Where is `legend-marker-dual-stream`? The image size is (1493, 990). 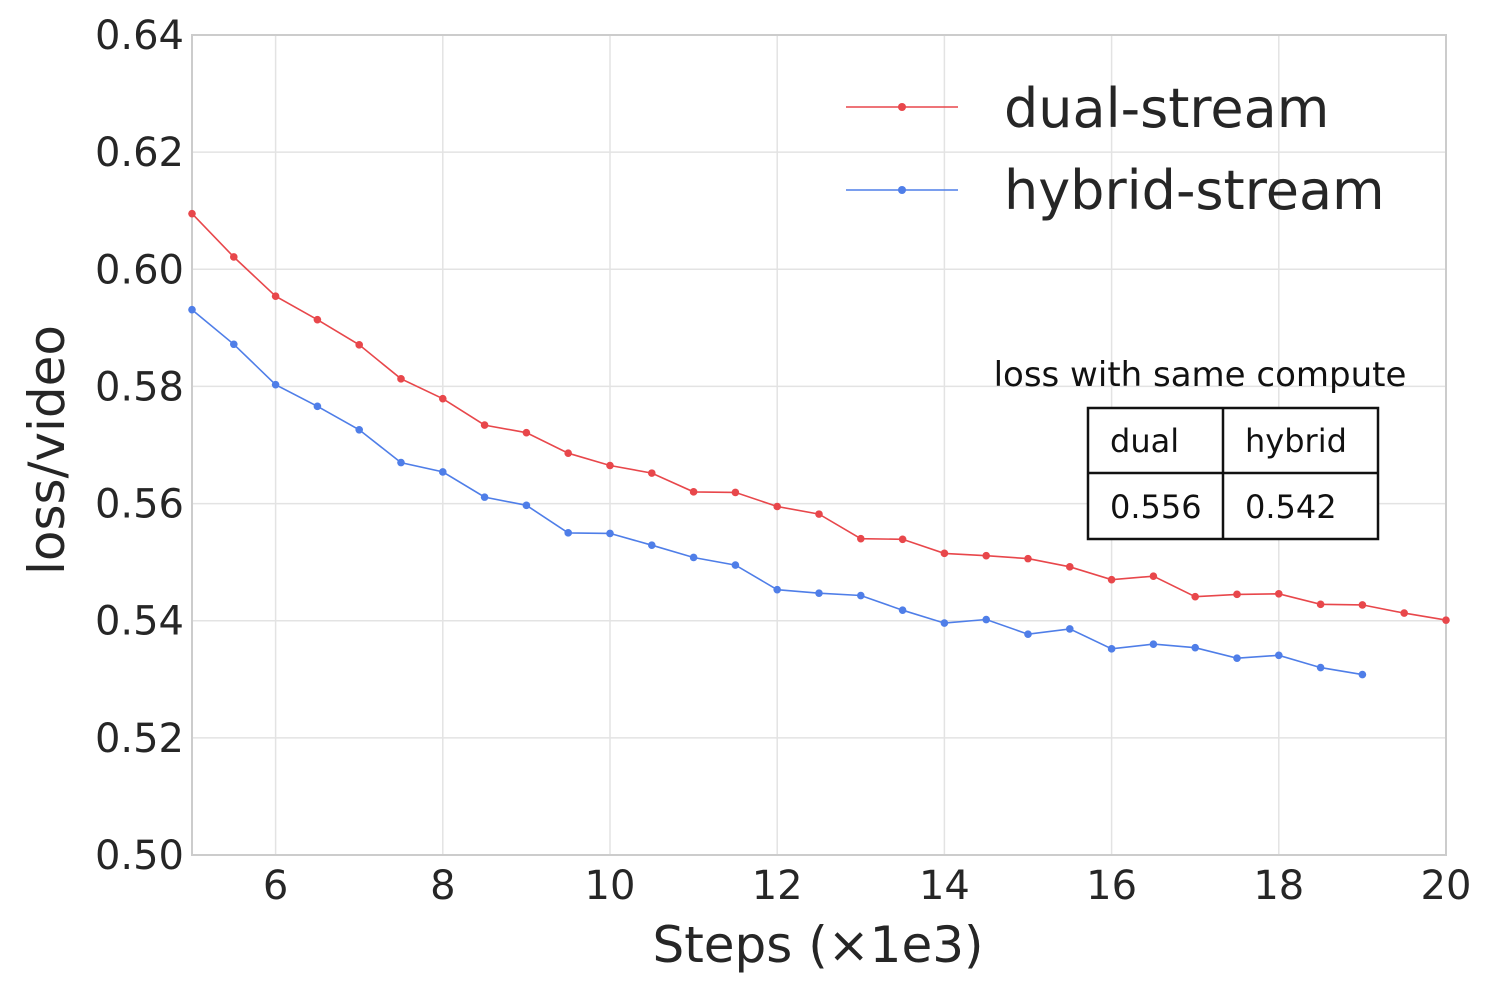
legend-marker-dual-stream is located at coordinates (902, 107).